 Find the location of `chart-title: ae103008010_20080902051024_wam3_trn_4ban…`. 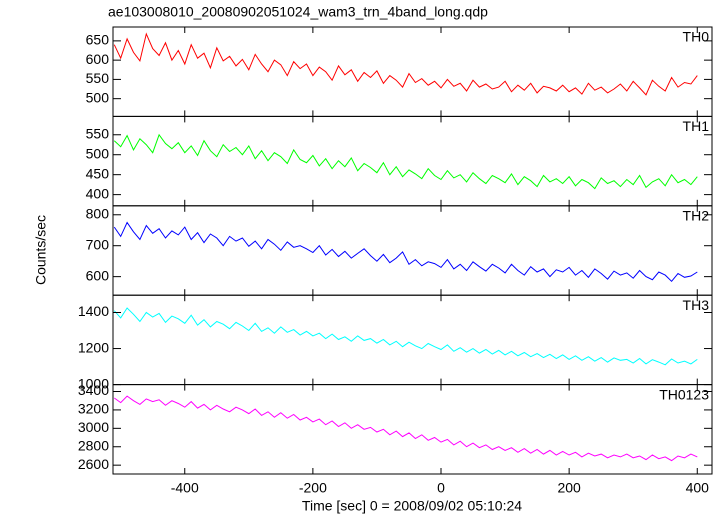

chart-title: ae103008010_20080902051024_wam3_trn_4ban… is located at coordinates (298, 12).